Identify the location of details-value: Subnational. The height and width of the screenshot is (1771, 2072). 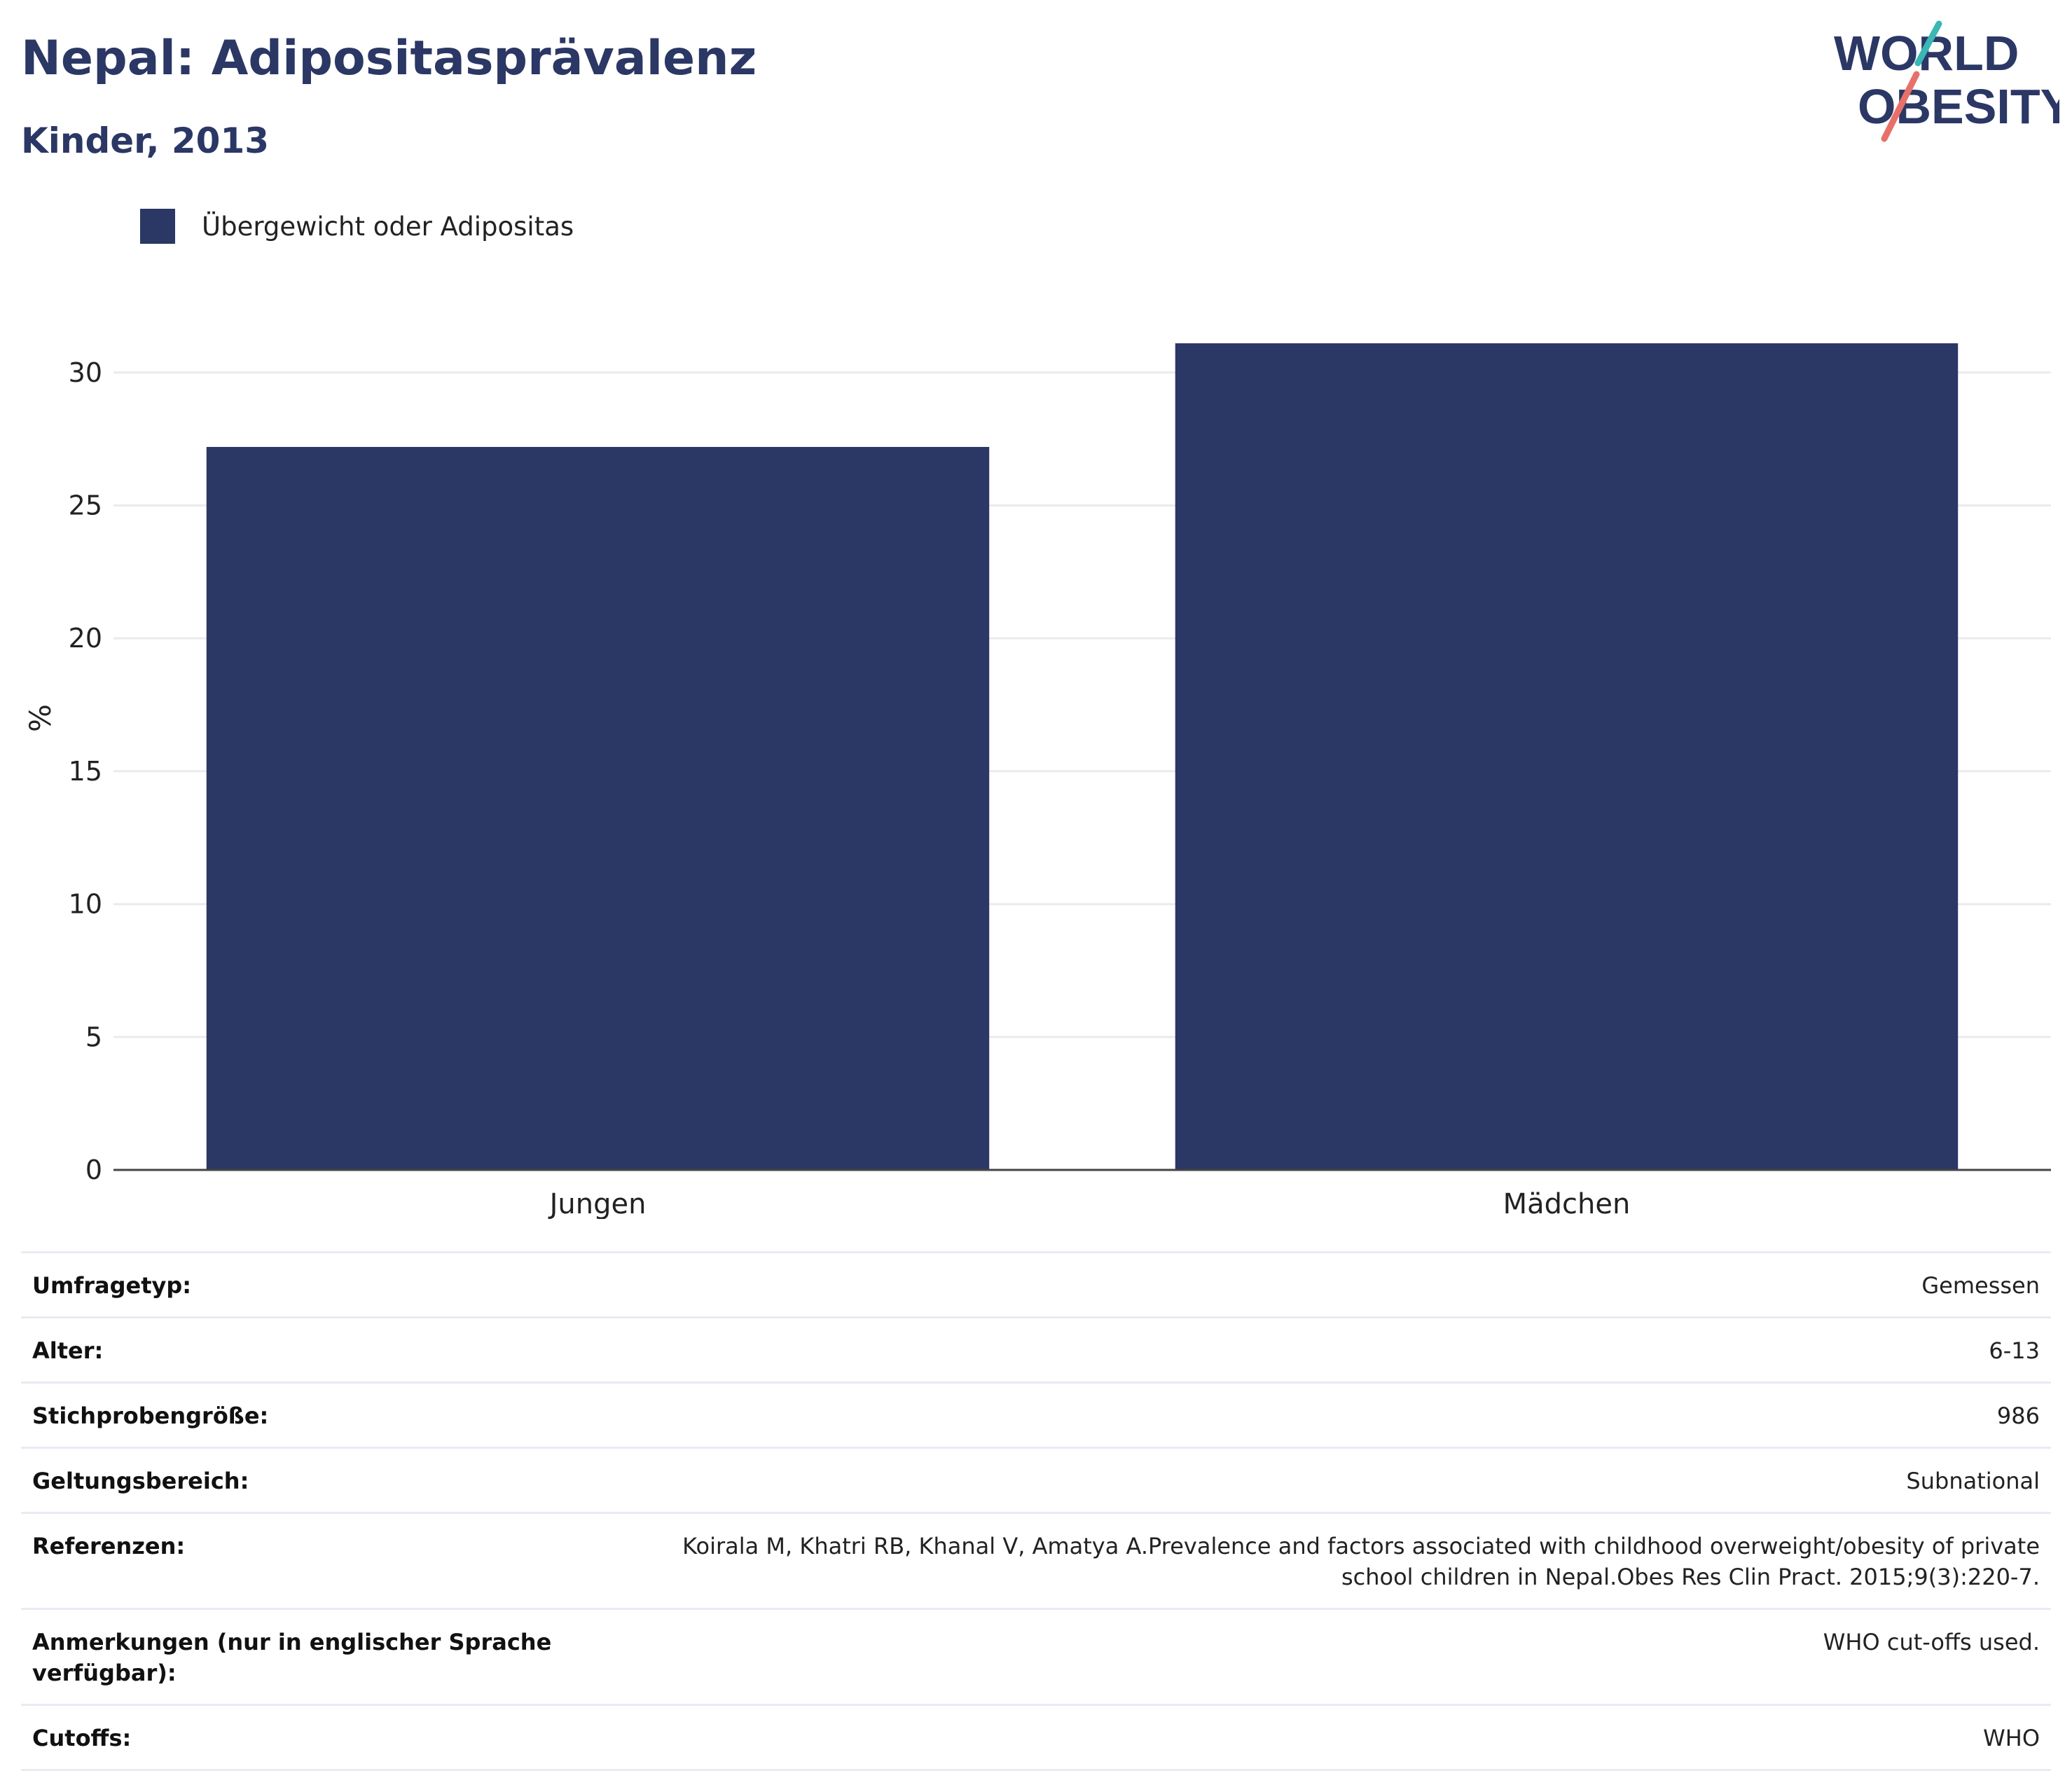
(1973, 1481).